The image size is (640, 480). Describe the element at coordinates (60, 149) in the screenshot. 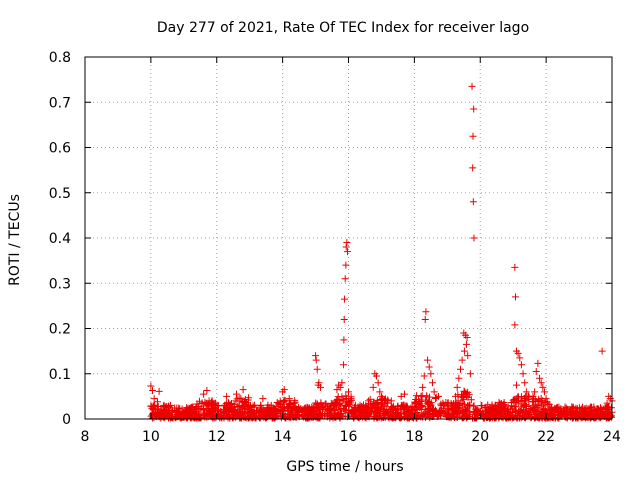

I see `y-tick-label: 0.6` at that location.